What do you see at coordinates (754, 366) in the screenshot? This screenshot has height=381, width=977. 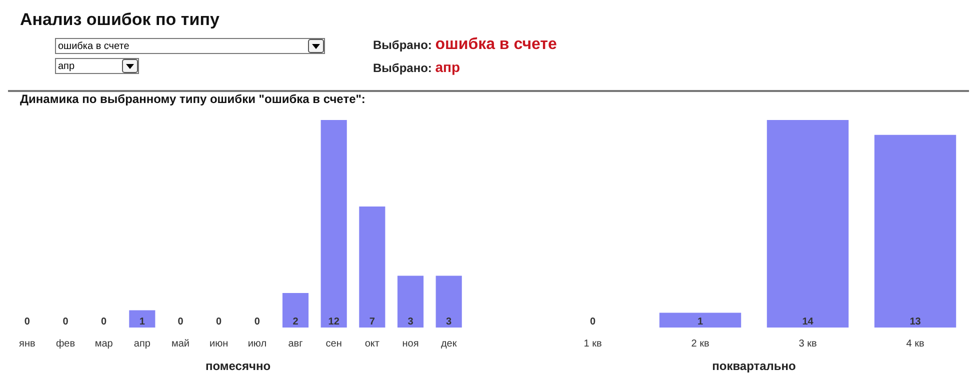 I see `x-axis-title: поквартально` at bounding box center [754, 366].